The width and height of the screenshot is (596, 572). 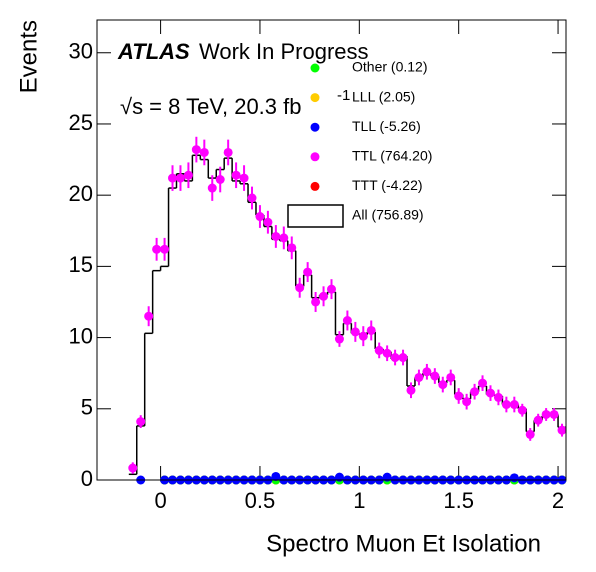 I want to click on atlas-label: ATLAS, so click(x=153, y=51).